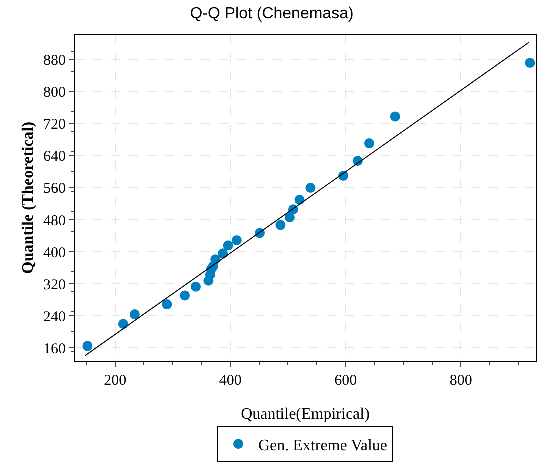 This screenshot has height=470, width=544. What do you see at coordinates (461, 381) in the screenshot?
I see `x-tick-label: 800` at bounding box center [461, 381].